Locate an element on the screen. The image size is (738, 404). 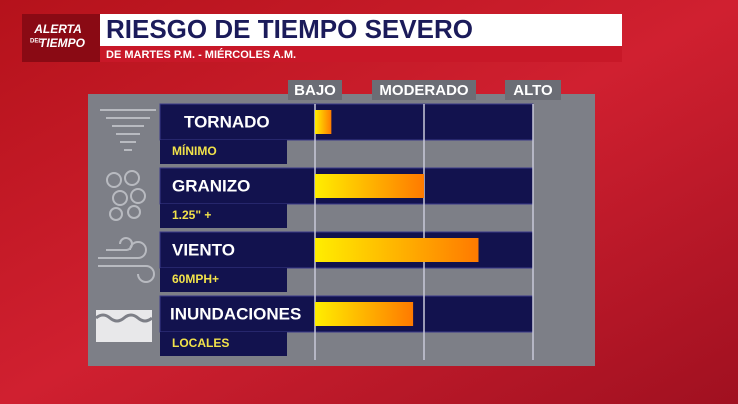
logo-box is located at coordinates (61, 38).